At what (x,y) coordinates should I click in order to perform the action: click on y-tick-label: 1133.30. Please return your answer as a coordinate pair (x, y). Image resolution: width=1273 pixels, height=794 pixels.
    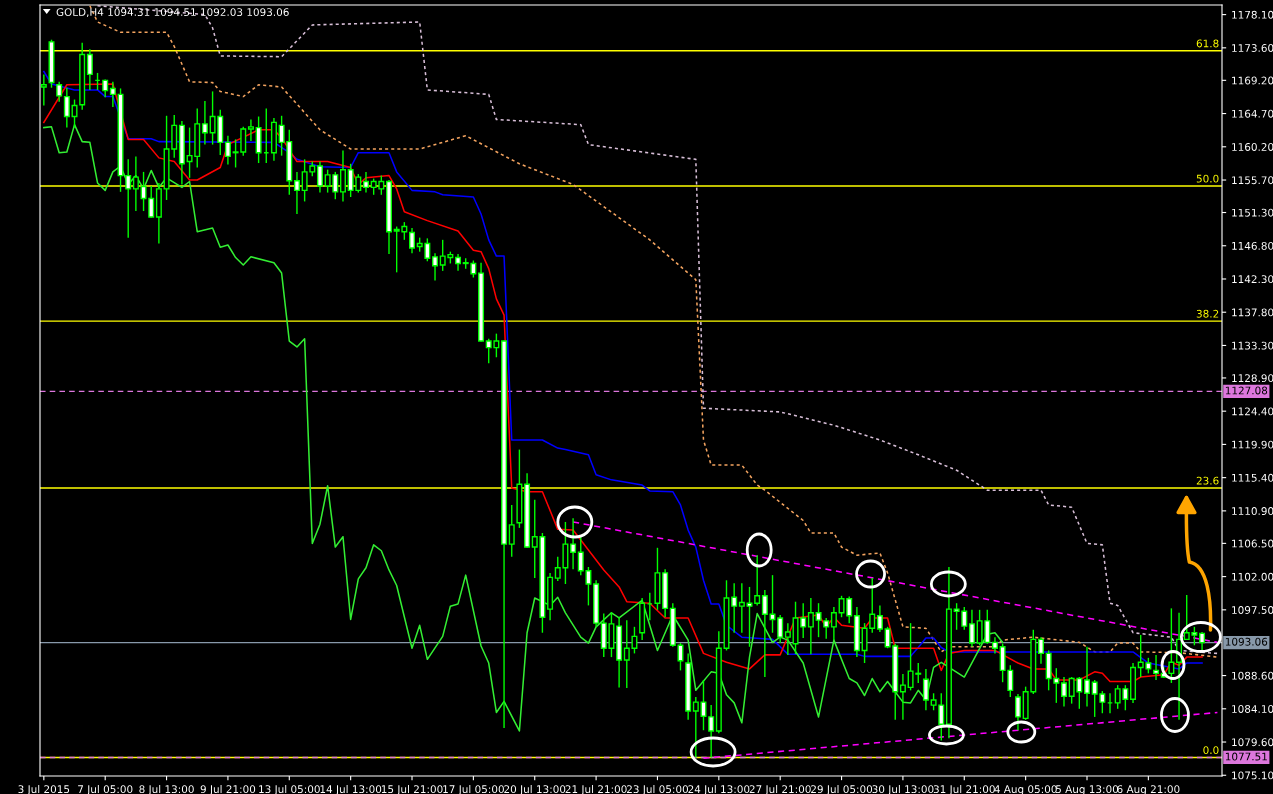
    Looking at the image, I should click on (1252, 345).